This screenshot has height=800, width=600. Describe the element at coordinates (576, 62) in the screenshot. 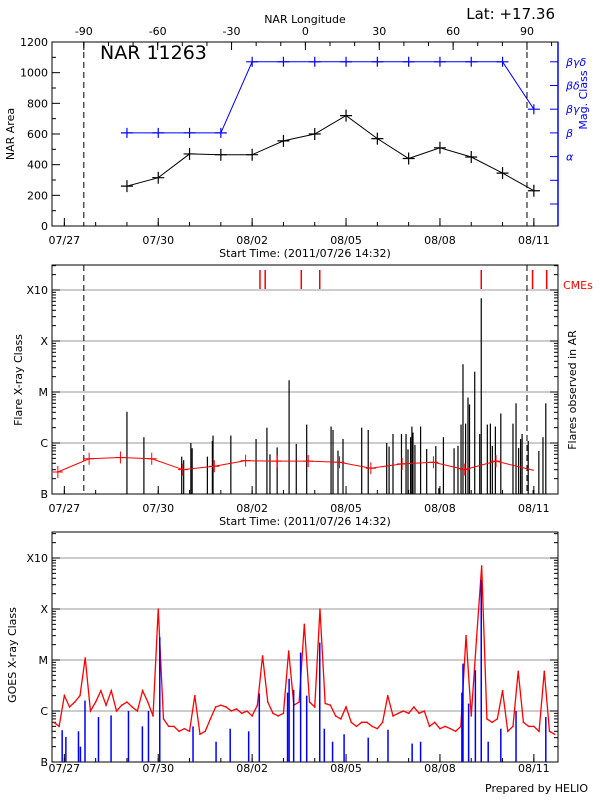

I see `mag-tick-label: βγδ` at that location.